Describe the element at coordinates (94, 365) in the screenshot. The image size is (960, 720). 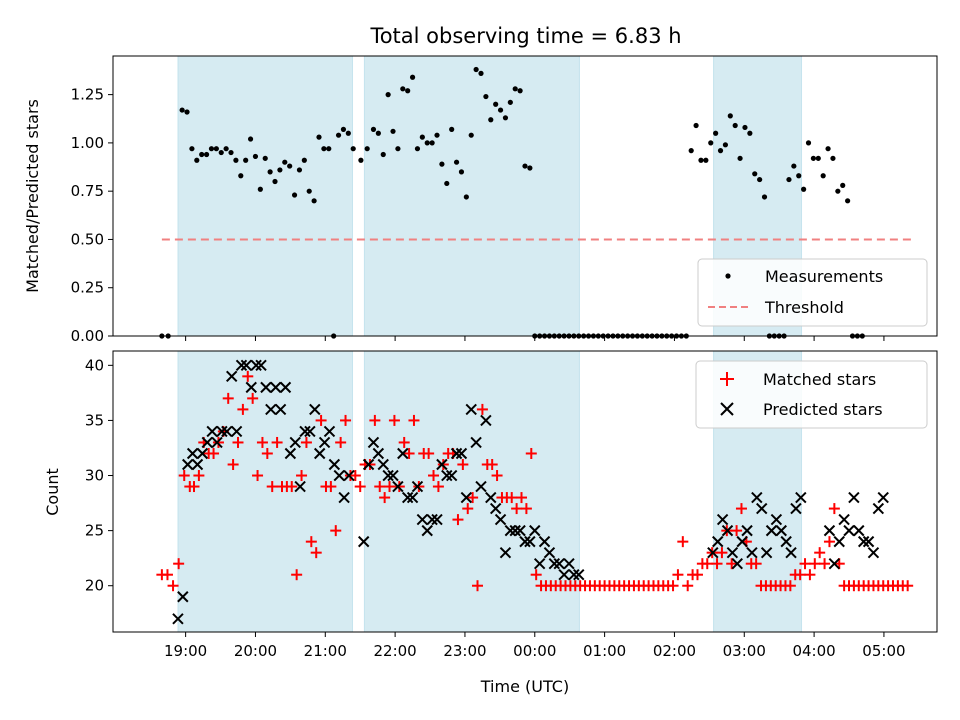
I see `y-tick-label: 40` at that location.